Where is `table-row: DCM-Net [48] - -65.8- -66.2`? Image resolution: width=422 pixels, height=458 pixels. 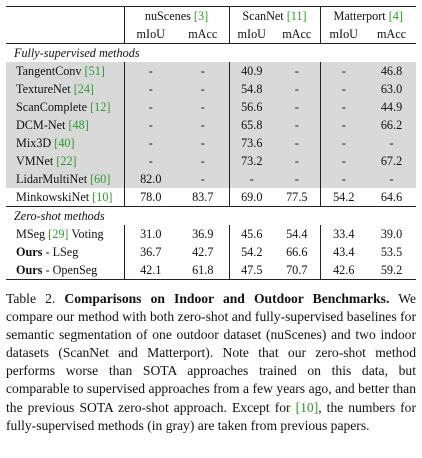 table-row: DCM-Net [48] - -65.8- -66.2 is located at coordinates (211, 125).